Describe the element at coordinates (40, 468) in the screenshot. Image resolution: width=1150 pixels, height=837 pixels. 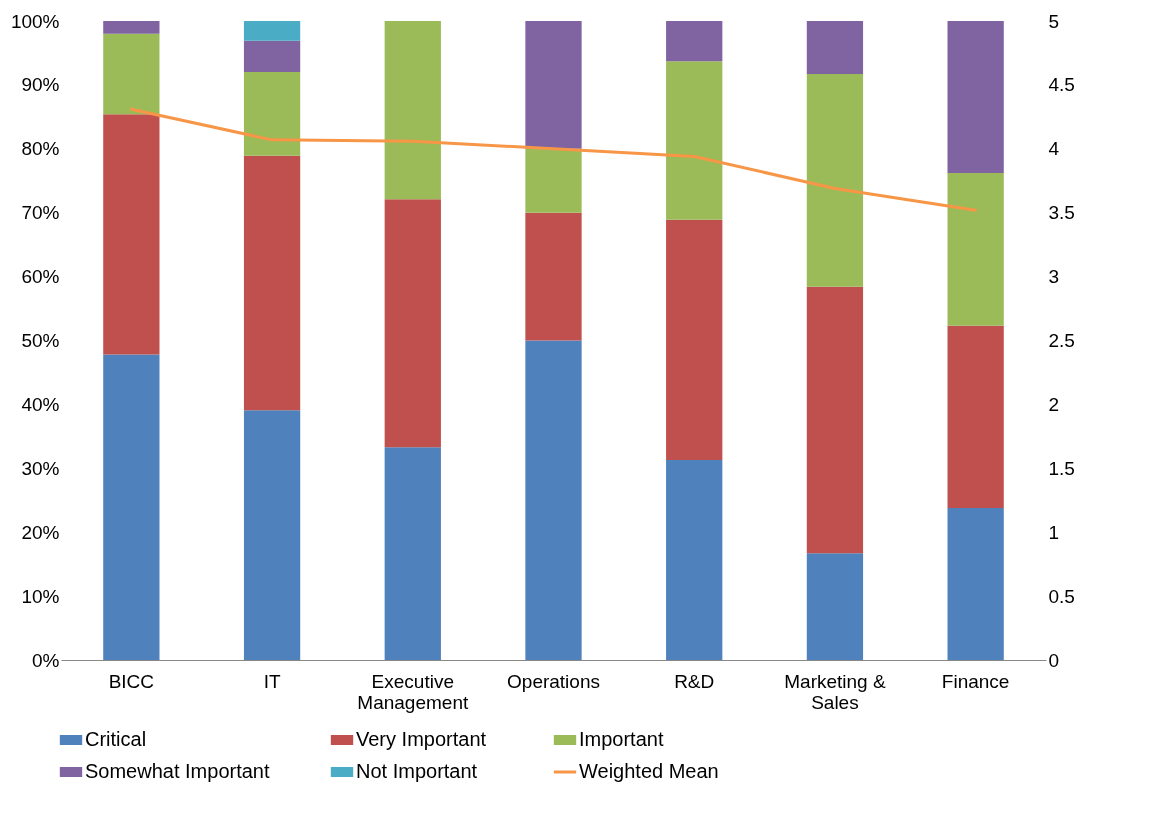
I see `y-tick-label: 30%` at that location.